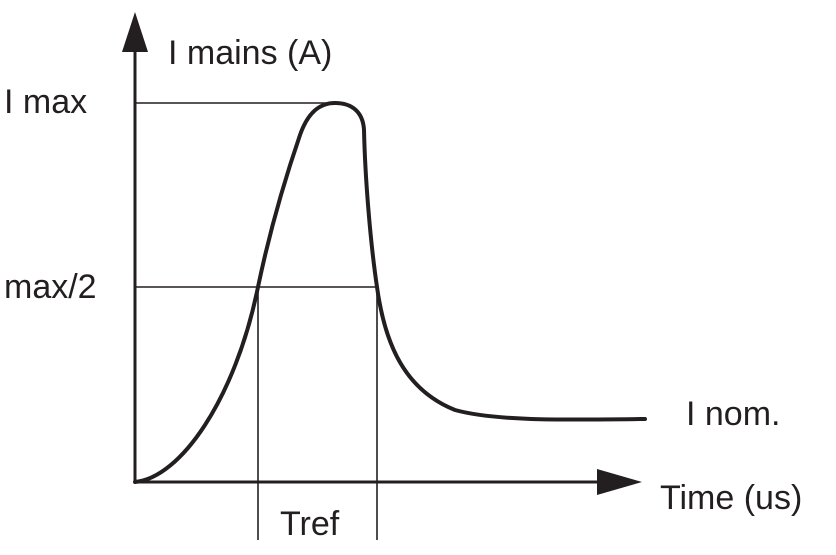  Describe the element at coordinates (733, 414) in the screenshot. I see `inom-label: I nom.` at that location.